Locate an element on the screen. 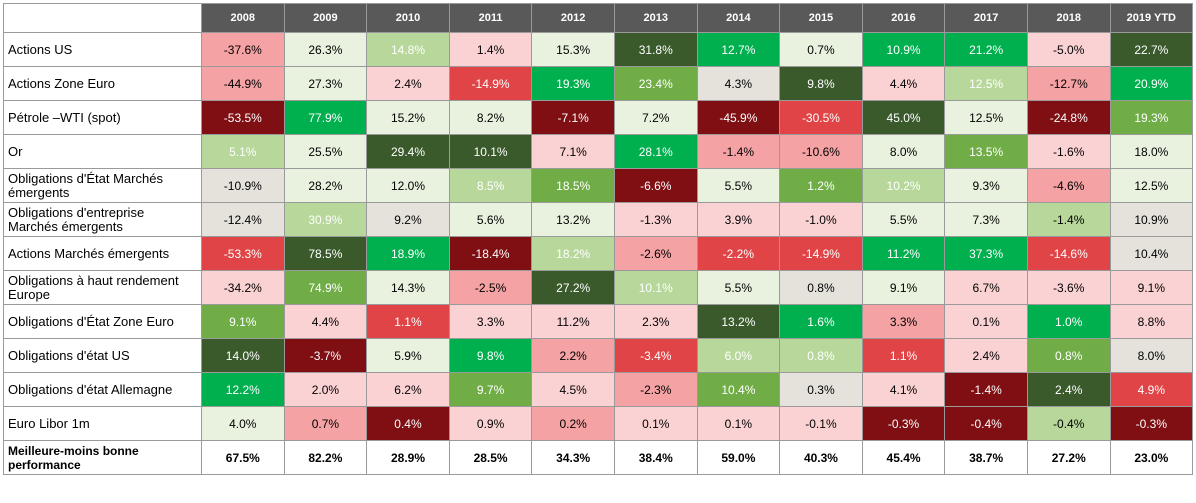 The height and width of the screenshot is (503, 1196). value-cell: -2.6% is located at coordinates (655, 253).